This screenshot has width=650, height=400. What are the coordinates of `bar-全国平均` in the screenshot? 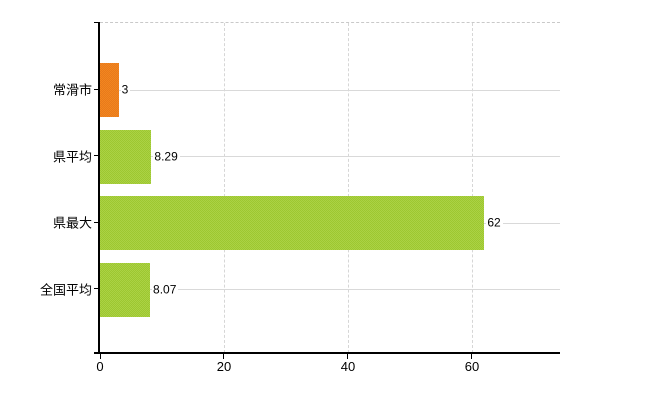 It's located at (125, 289).